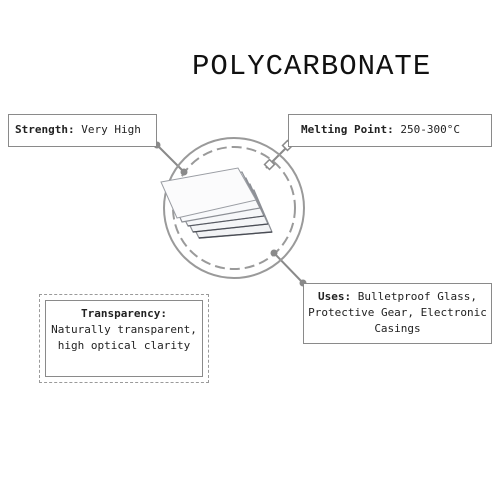  What do you see at coordinates (170, 158) in the screenshot?
I see `connector-strength` at bounding box center [170, 158].